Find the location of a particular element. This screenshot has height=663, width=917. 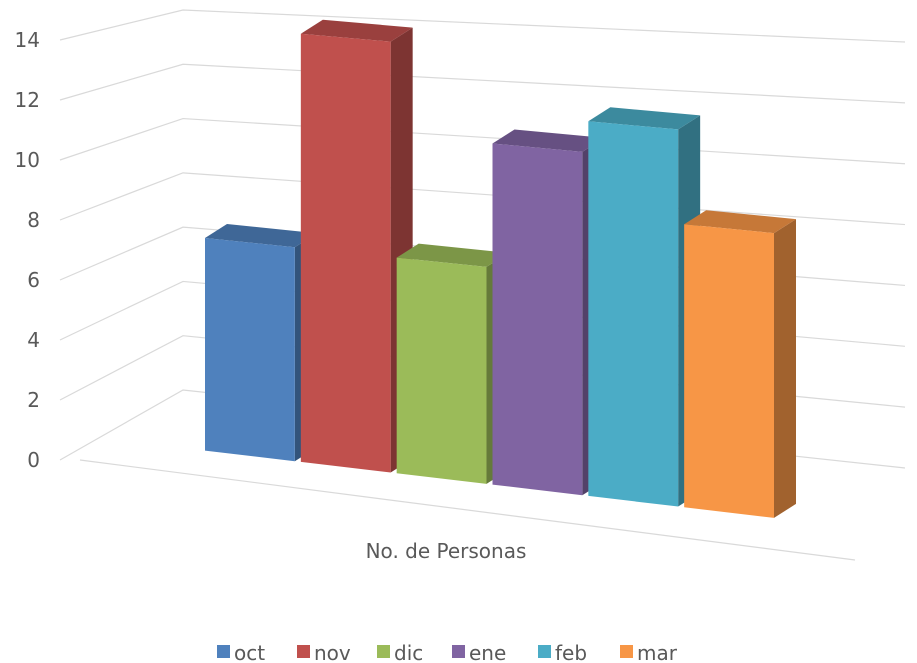

bar-oct is located at coordinates (261, 343).